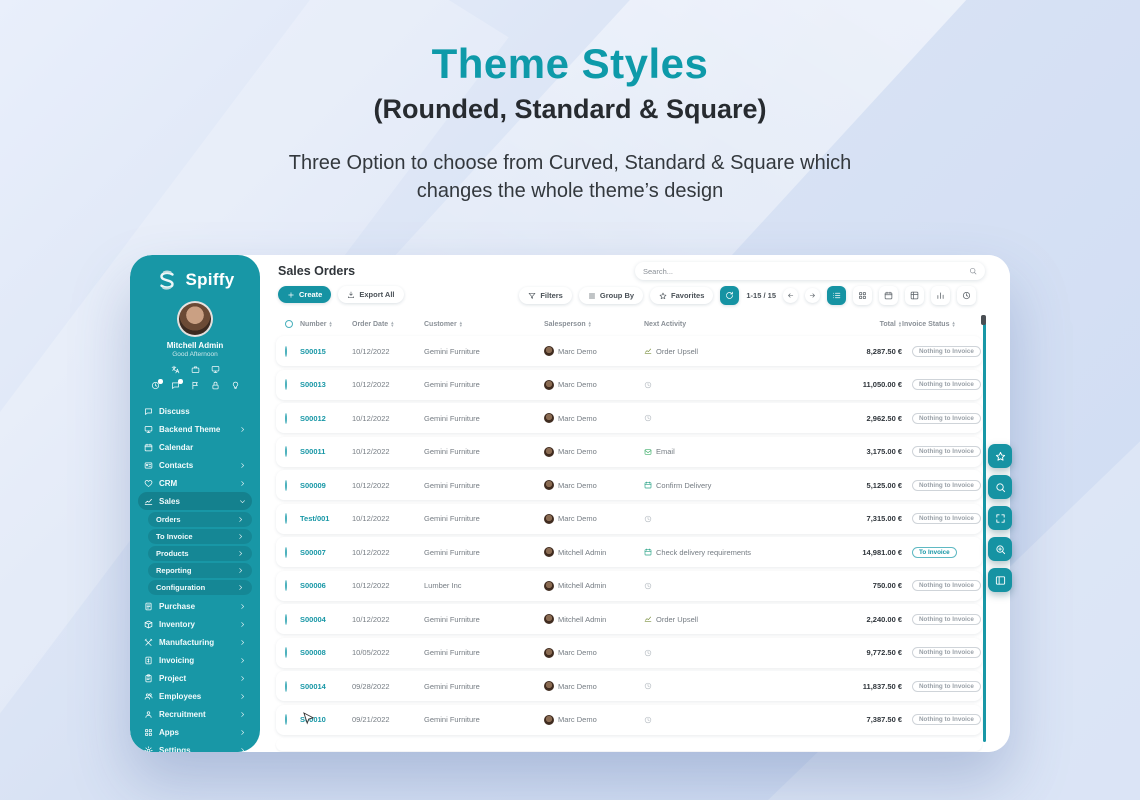 The height and width of the screenshot is (800, 1140). Describe the element at coordinates (443, 323) in the screenshot. I see `column-header-customer: Customer ▲ ▼` at that location.